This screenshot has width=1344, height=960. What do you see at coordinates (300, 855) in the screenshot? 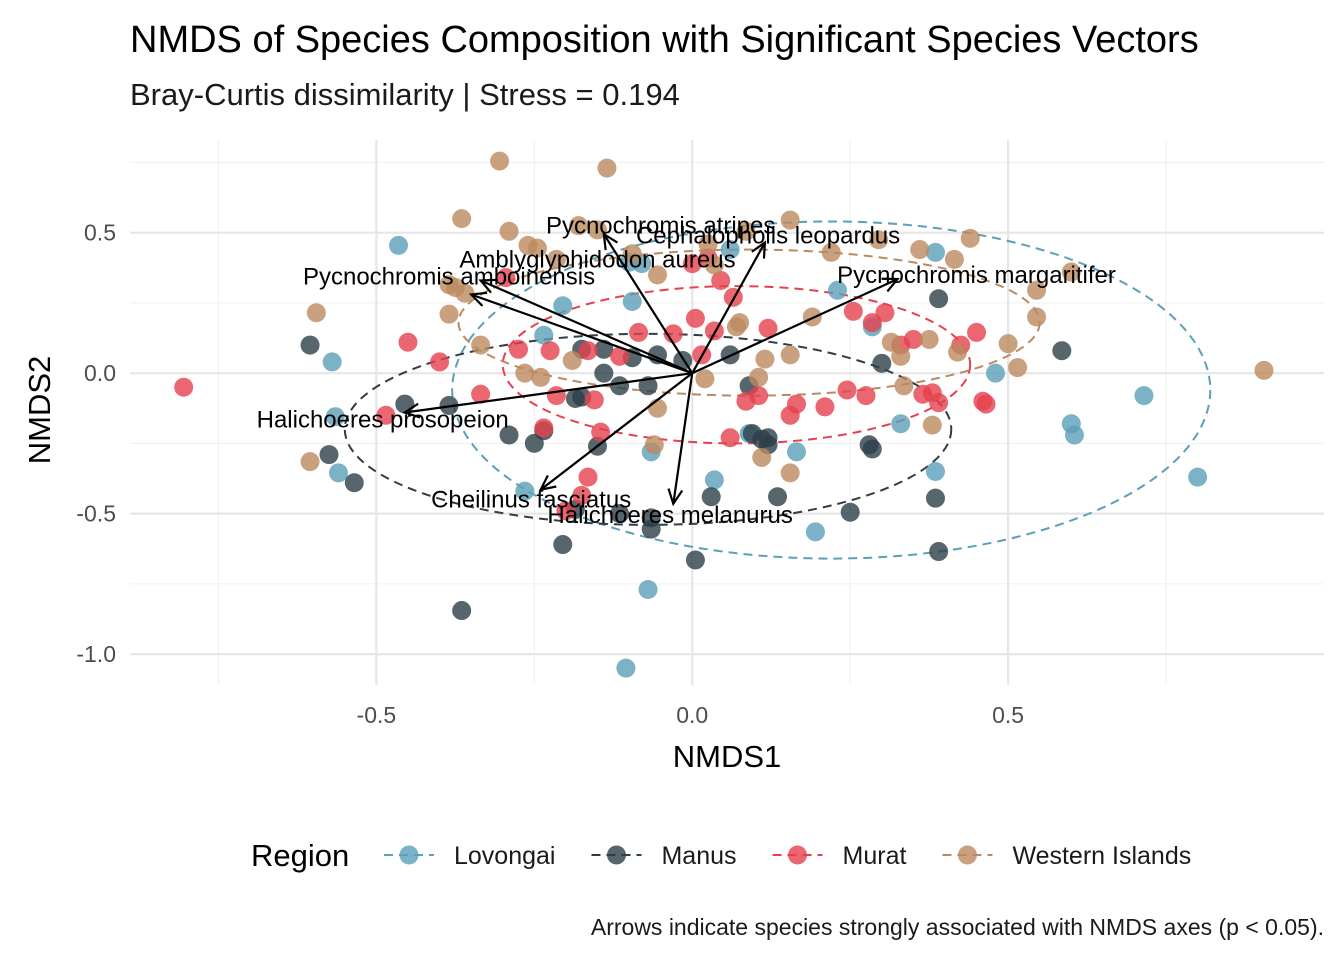
I see `legend-title: Region` at bounding box center [300, 855].